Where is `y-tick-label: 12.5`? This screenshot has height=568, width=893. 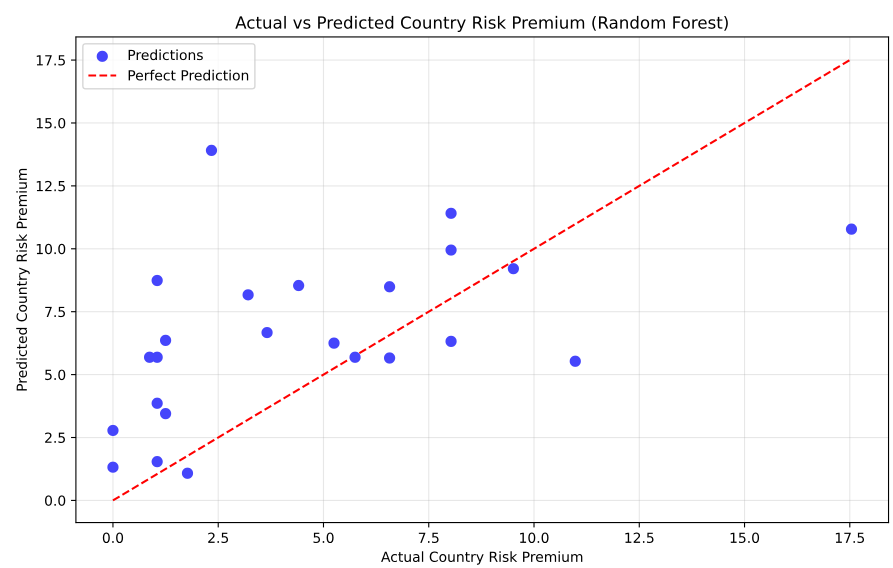 y-tick-label: 12.5 is located at coordinates (50, 186).